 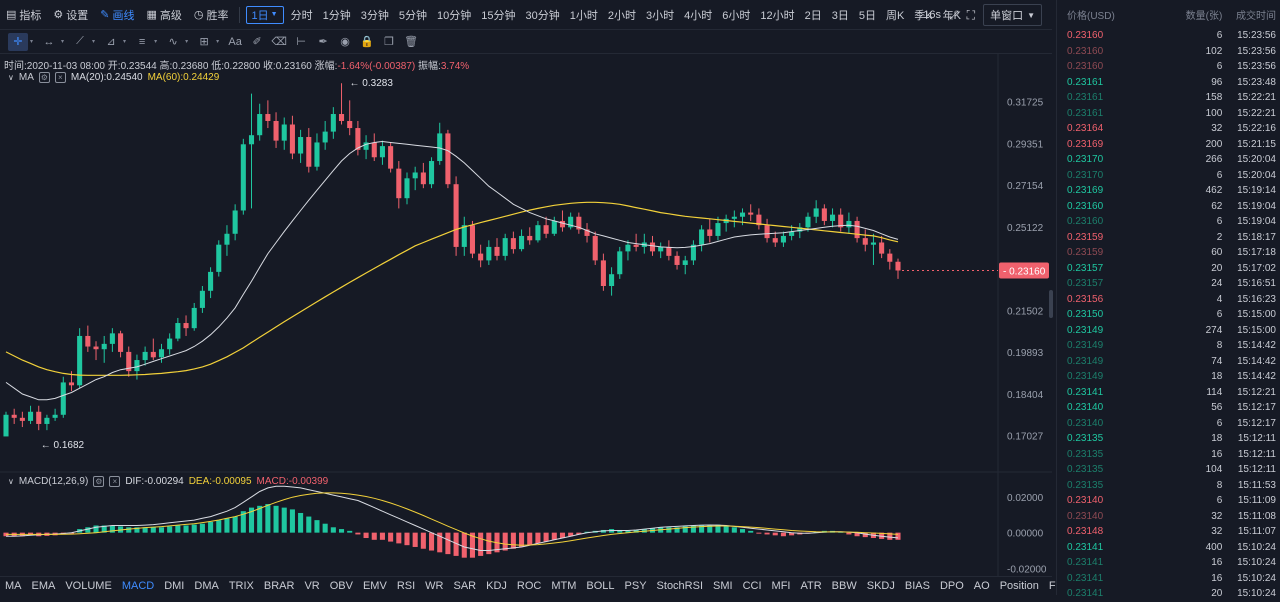 What do you see at coordinates (341, 586) in the screenshot?
I see `indicator-tab-9: OBV` at bounding box center [341, 586].